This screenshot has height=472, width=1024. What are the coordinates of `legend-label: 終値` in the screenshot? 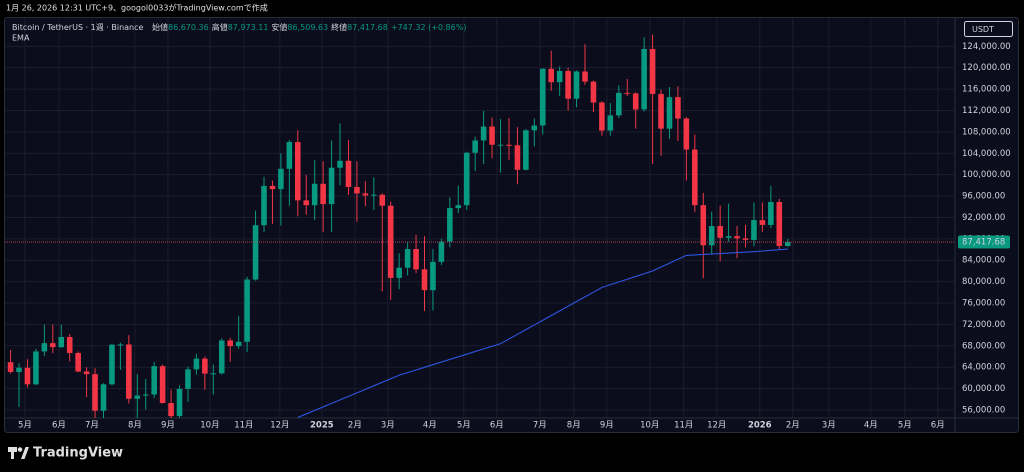 It's located at (339, 27).